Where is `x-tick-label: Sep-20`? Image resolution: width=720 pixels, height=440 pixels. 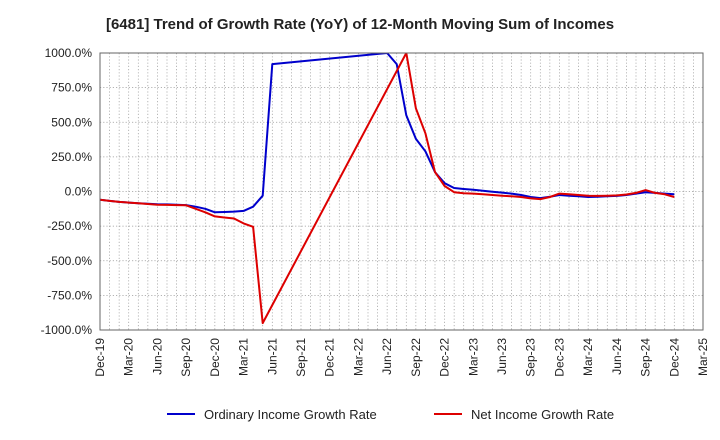 x-tick-label: Sep-20 is located at coordinates (186, 357).